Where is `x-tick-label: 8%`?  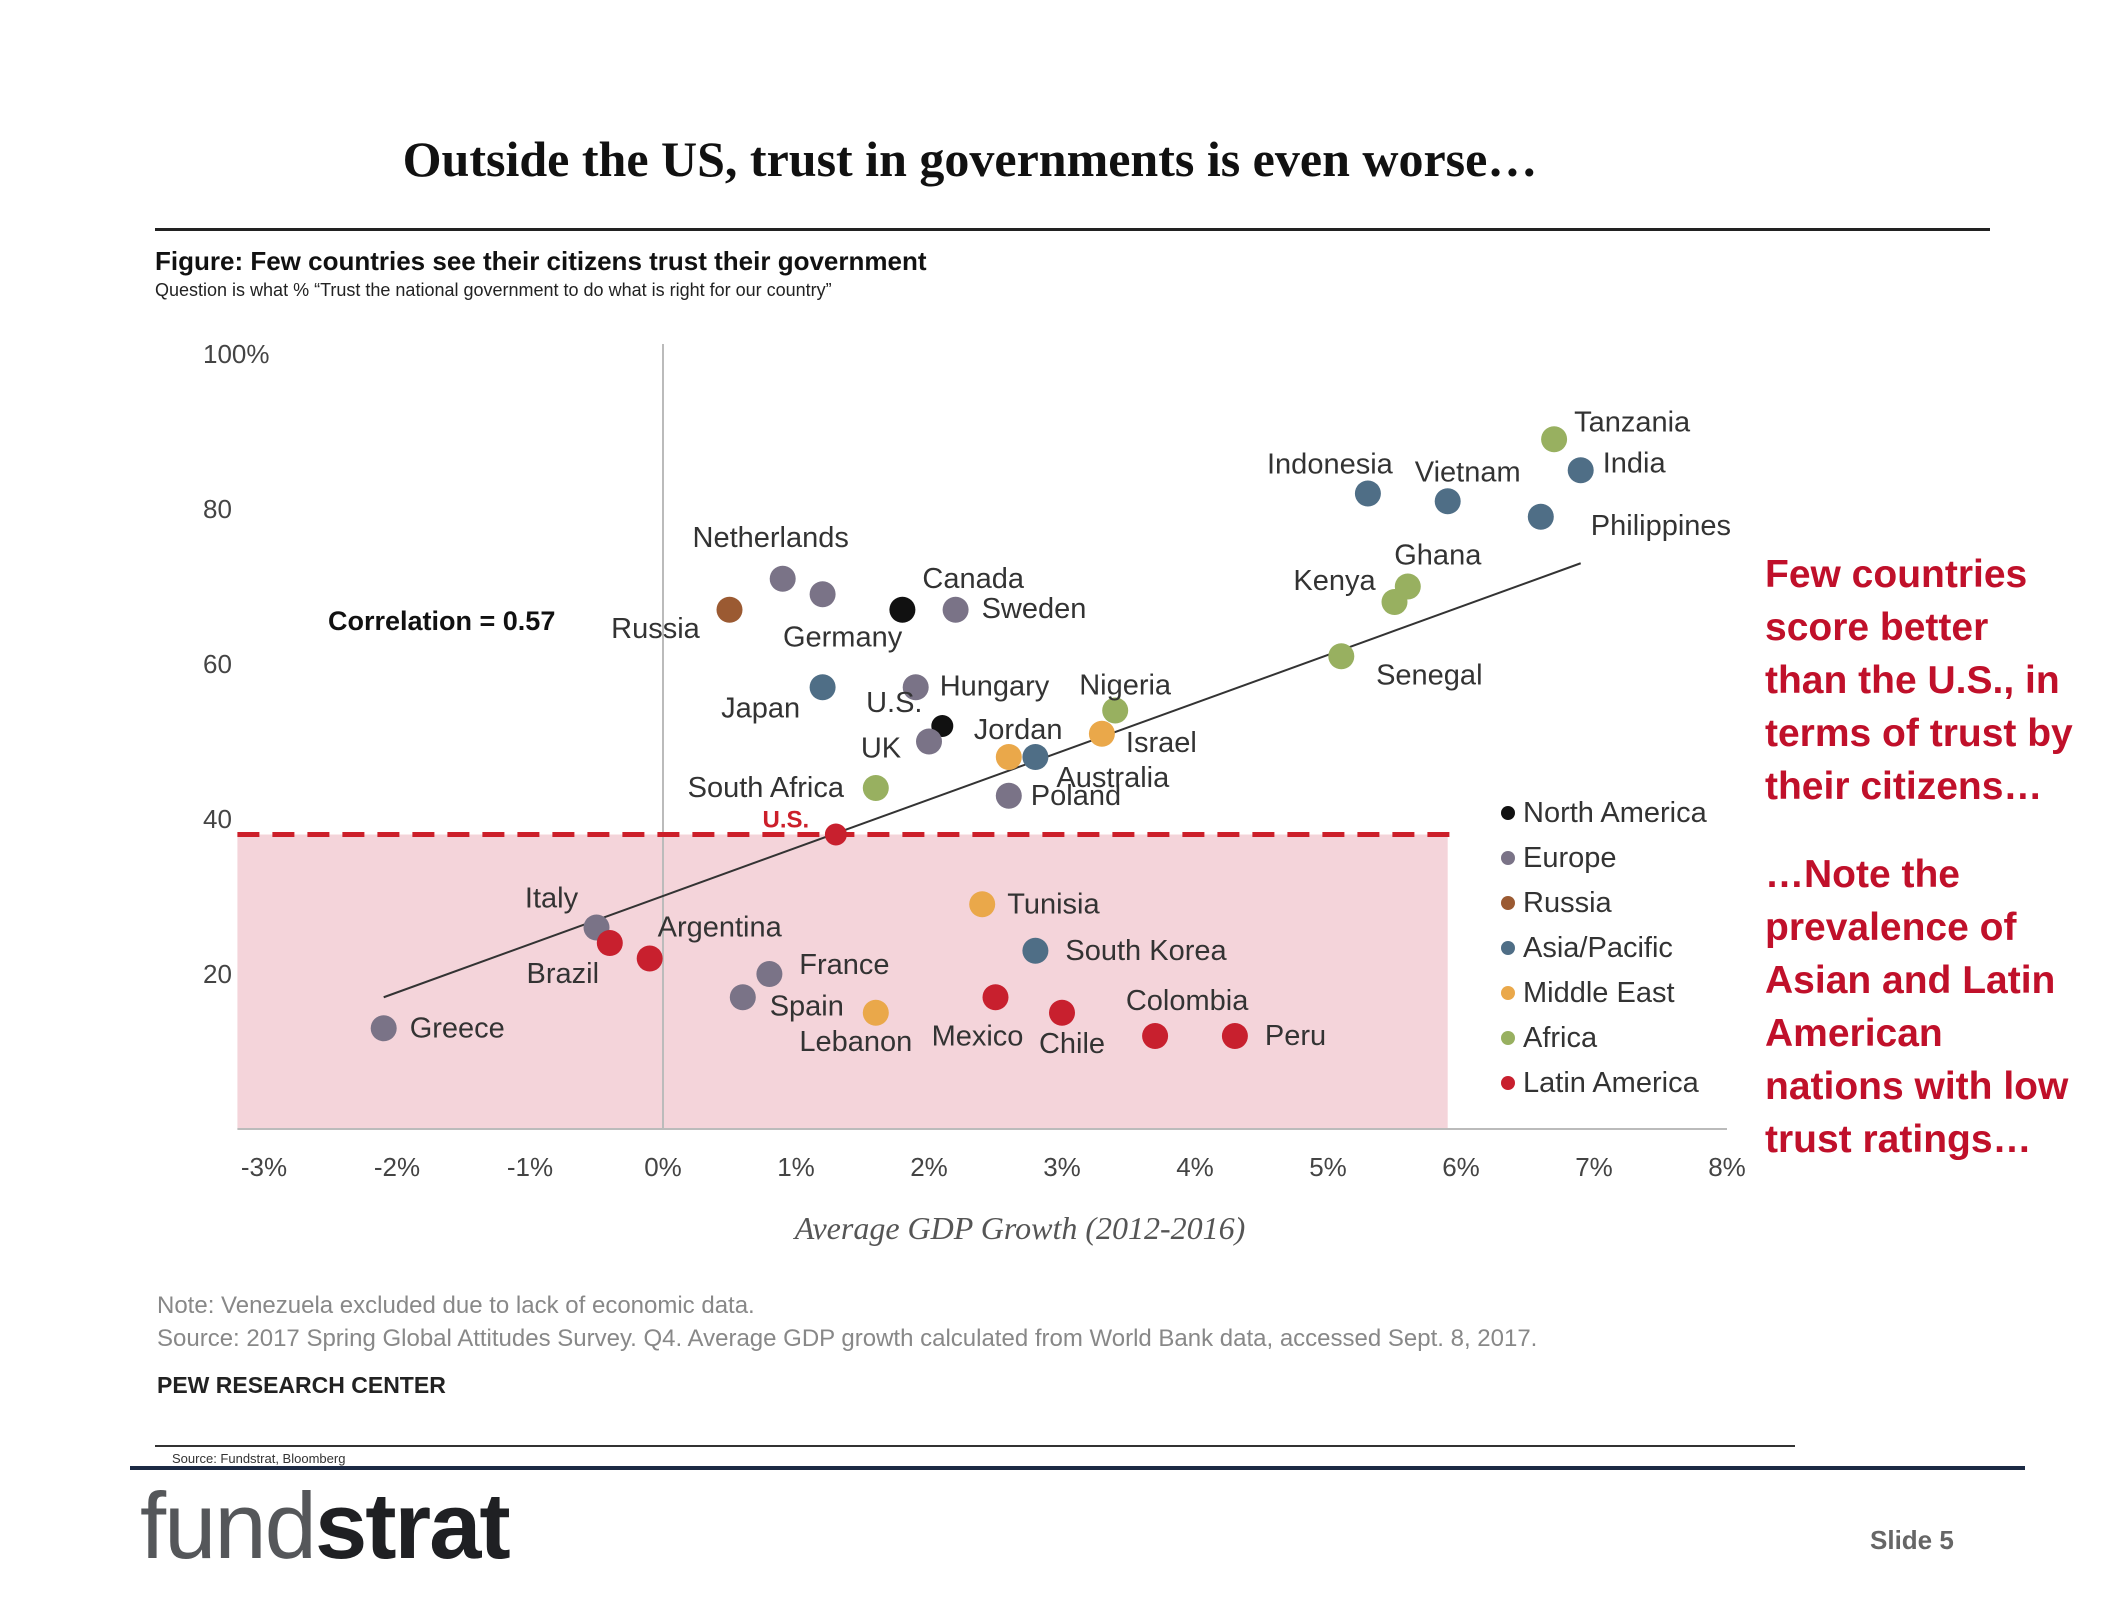
x-tick-label: 8% is located at coordinates (1727, 1167).